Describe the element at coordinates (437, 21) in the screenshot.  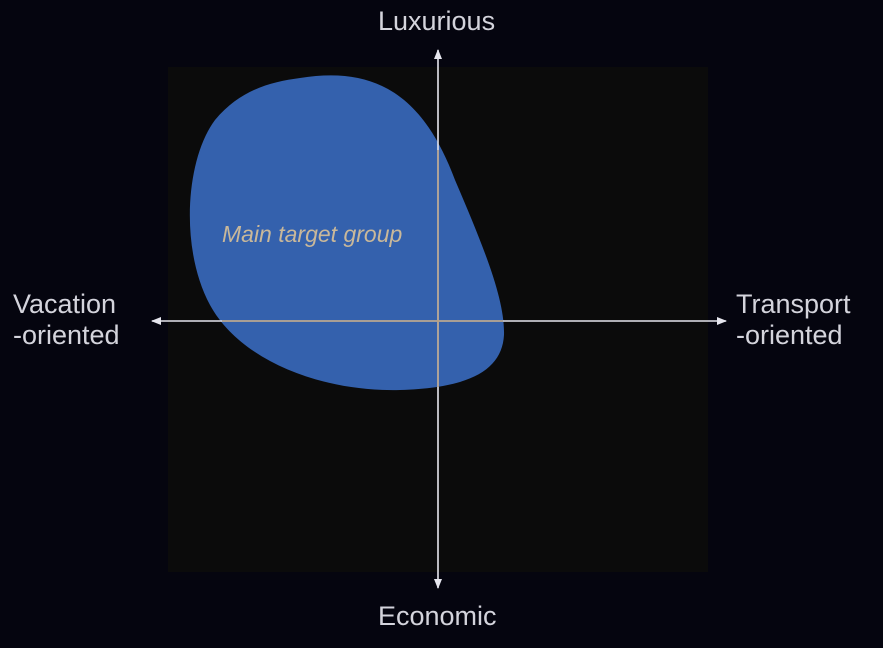
I see `axis-label-luxurious: Luxurious` at that location.